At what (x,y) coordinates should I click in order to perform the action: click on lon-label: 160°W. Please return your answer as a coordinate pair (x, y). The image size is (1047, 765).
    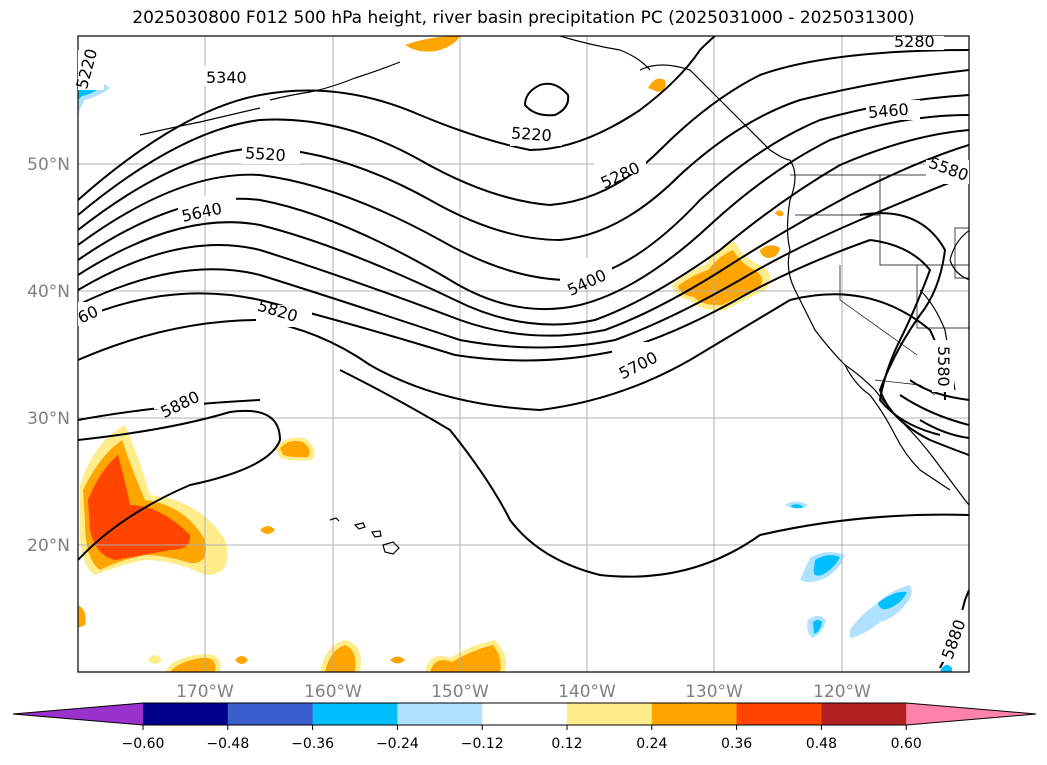
    Looking at the image, I should click on (333, 692).